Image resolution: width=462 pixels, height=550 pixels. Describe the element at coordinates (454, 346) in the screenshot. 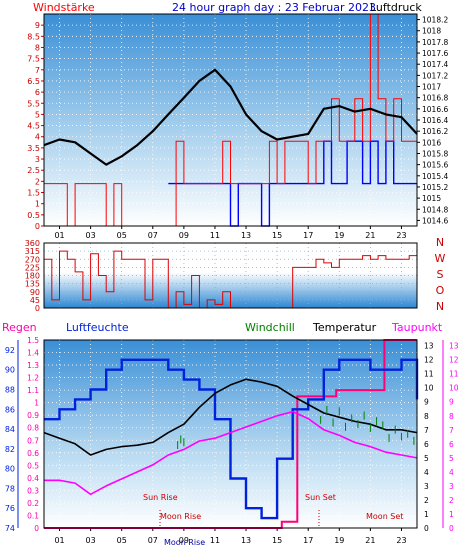

I see `dewpoint-tick-label: 13` at that location.